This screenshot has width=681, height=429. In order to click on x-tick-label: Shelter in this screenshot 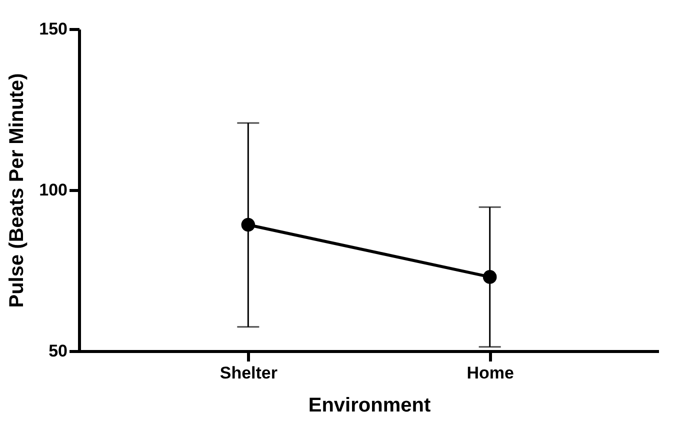, I will do `click(249, 373)`.